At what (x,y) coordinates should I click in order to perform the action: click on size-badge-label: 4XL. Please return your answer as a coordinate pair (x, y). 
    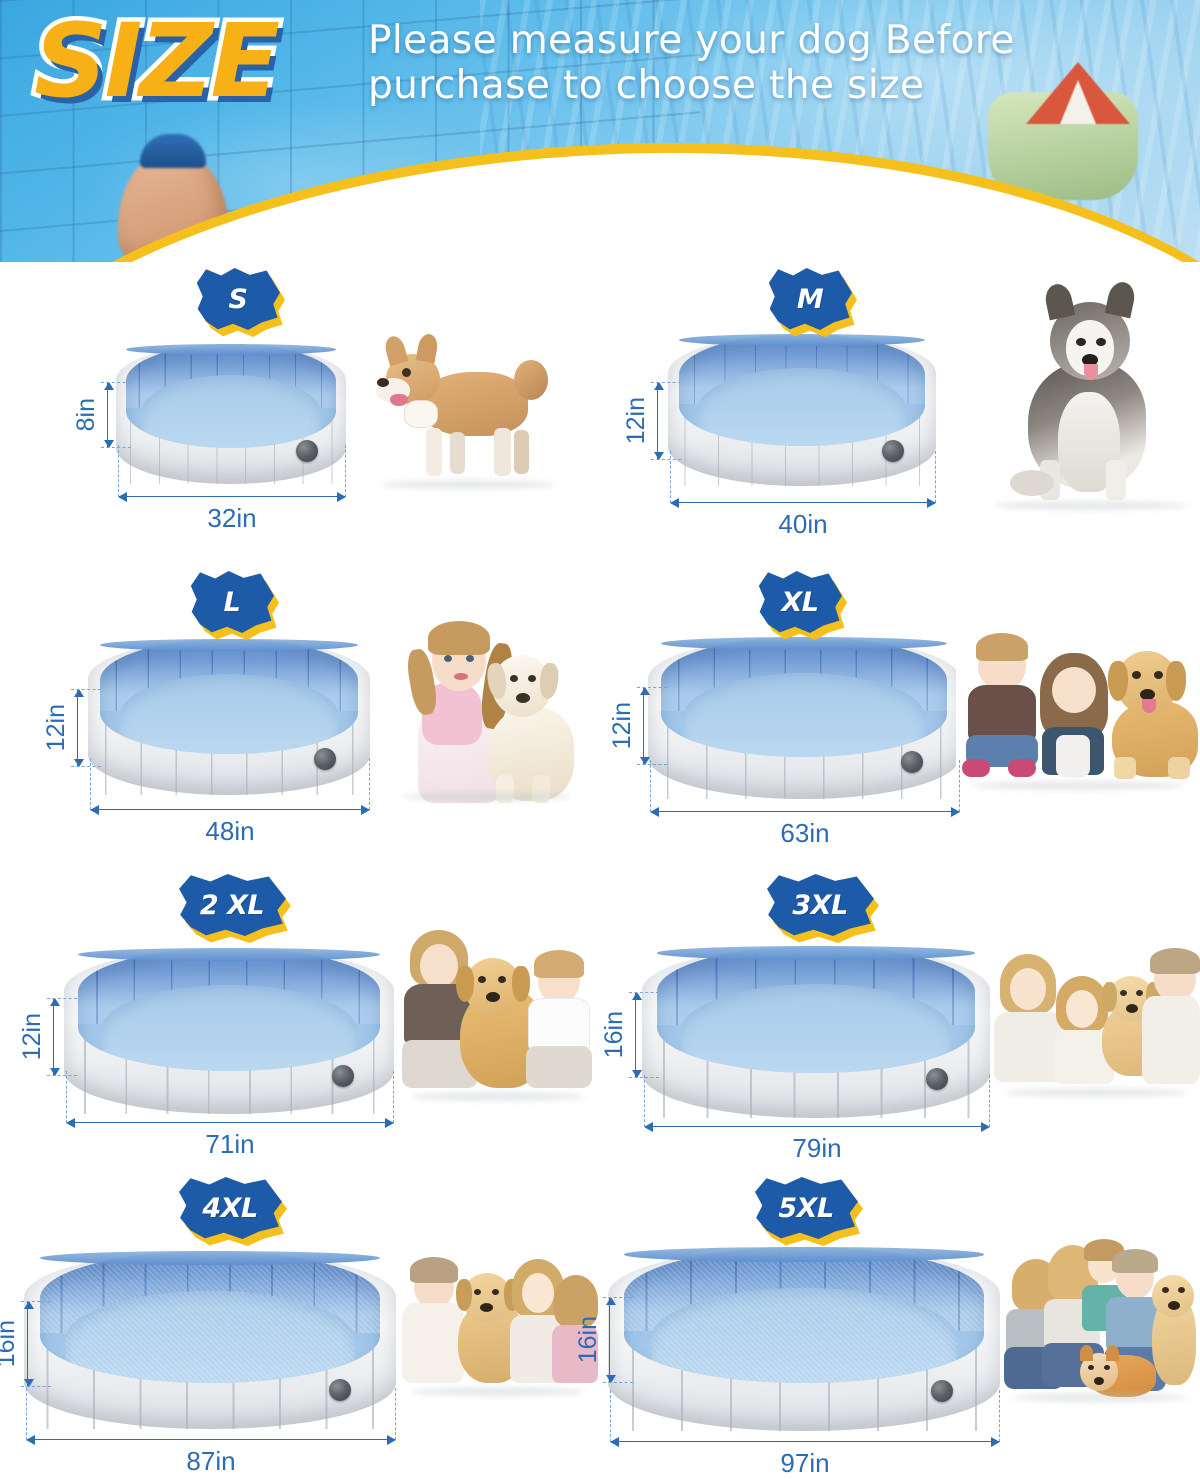
    Looking at the image, I should click on (230, 1208).